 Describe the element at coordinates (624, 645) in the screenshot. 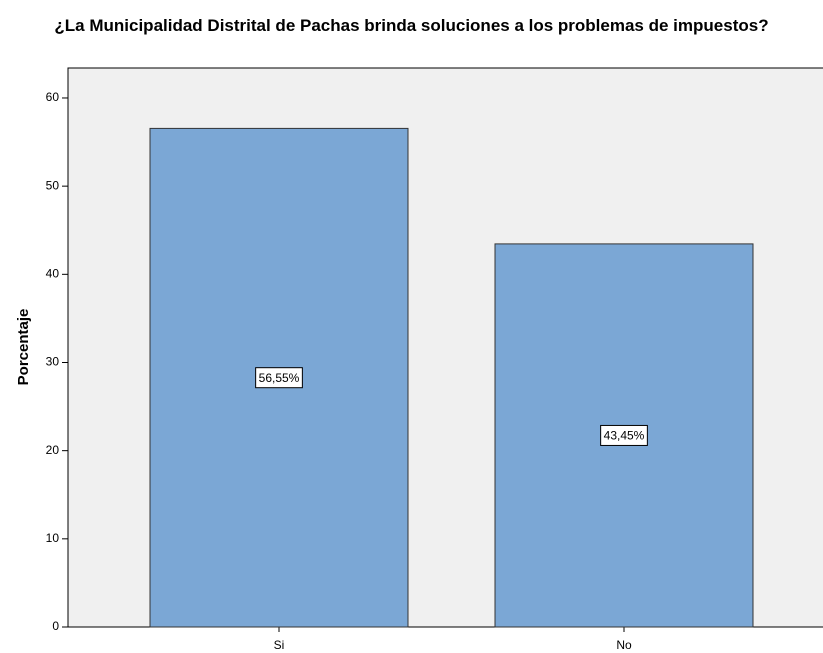

I see `x-tick-label: No` at that location.